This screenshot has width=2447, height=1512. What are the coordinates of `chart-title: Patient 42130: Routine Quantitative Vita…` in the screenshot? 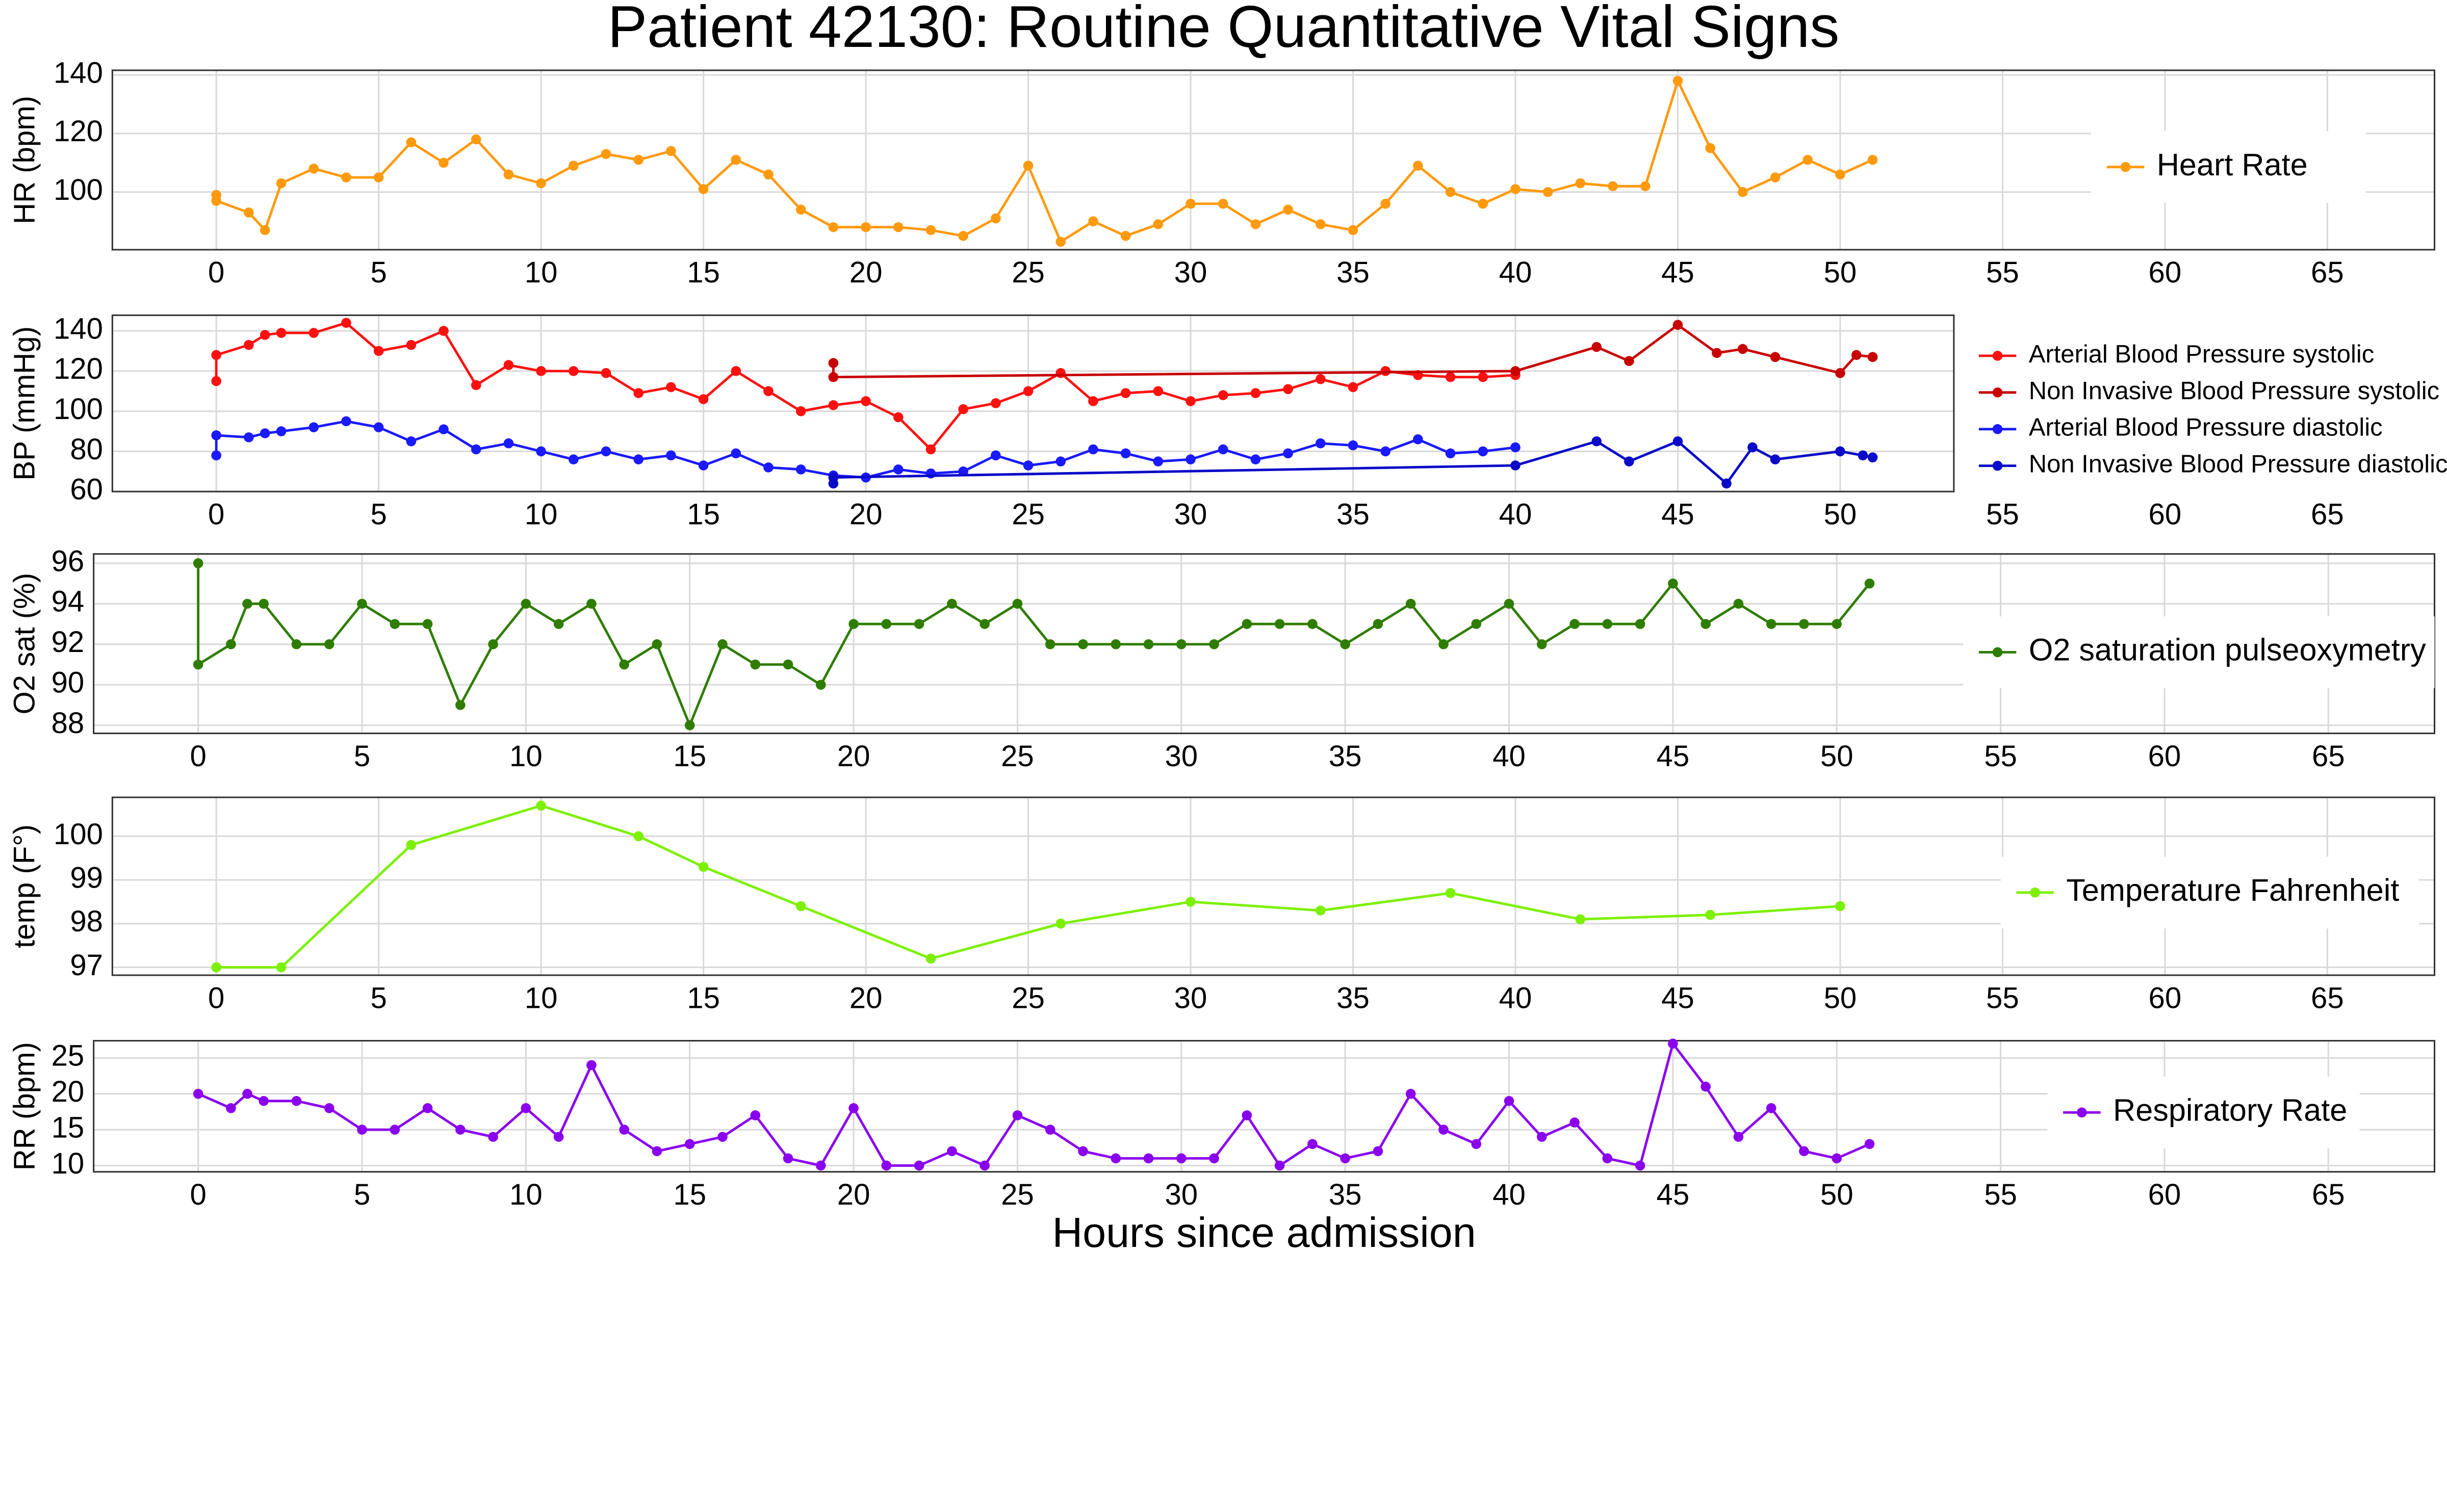 It's located at (1224, 30).